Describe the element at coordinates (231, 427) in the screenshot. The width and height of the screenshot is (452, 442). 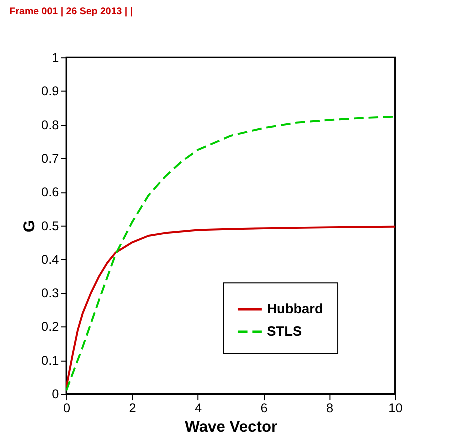
I see `x-axis-title: Wave Vector` at that location.